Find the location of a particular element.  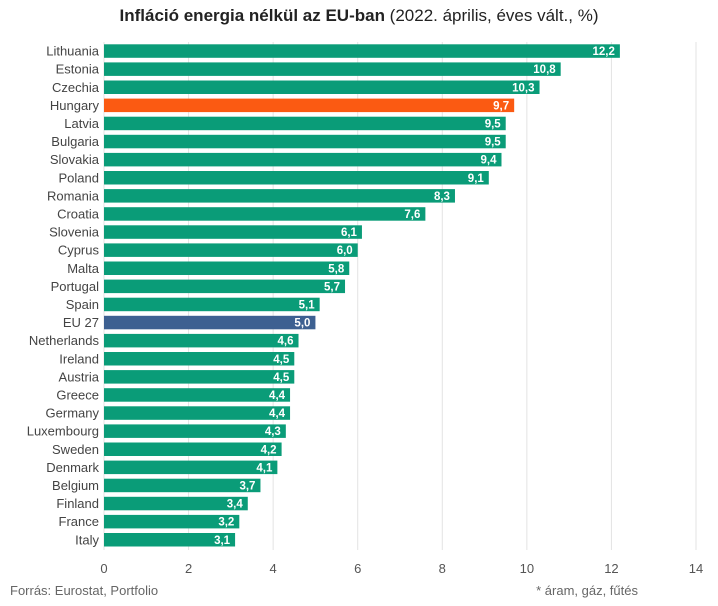

category-label: Greece is located at coordinates (77, 394).